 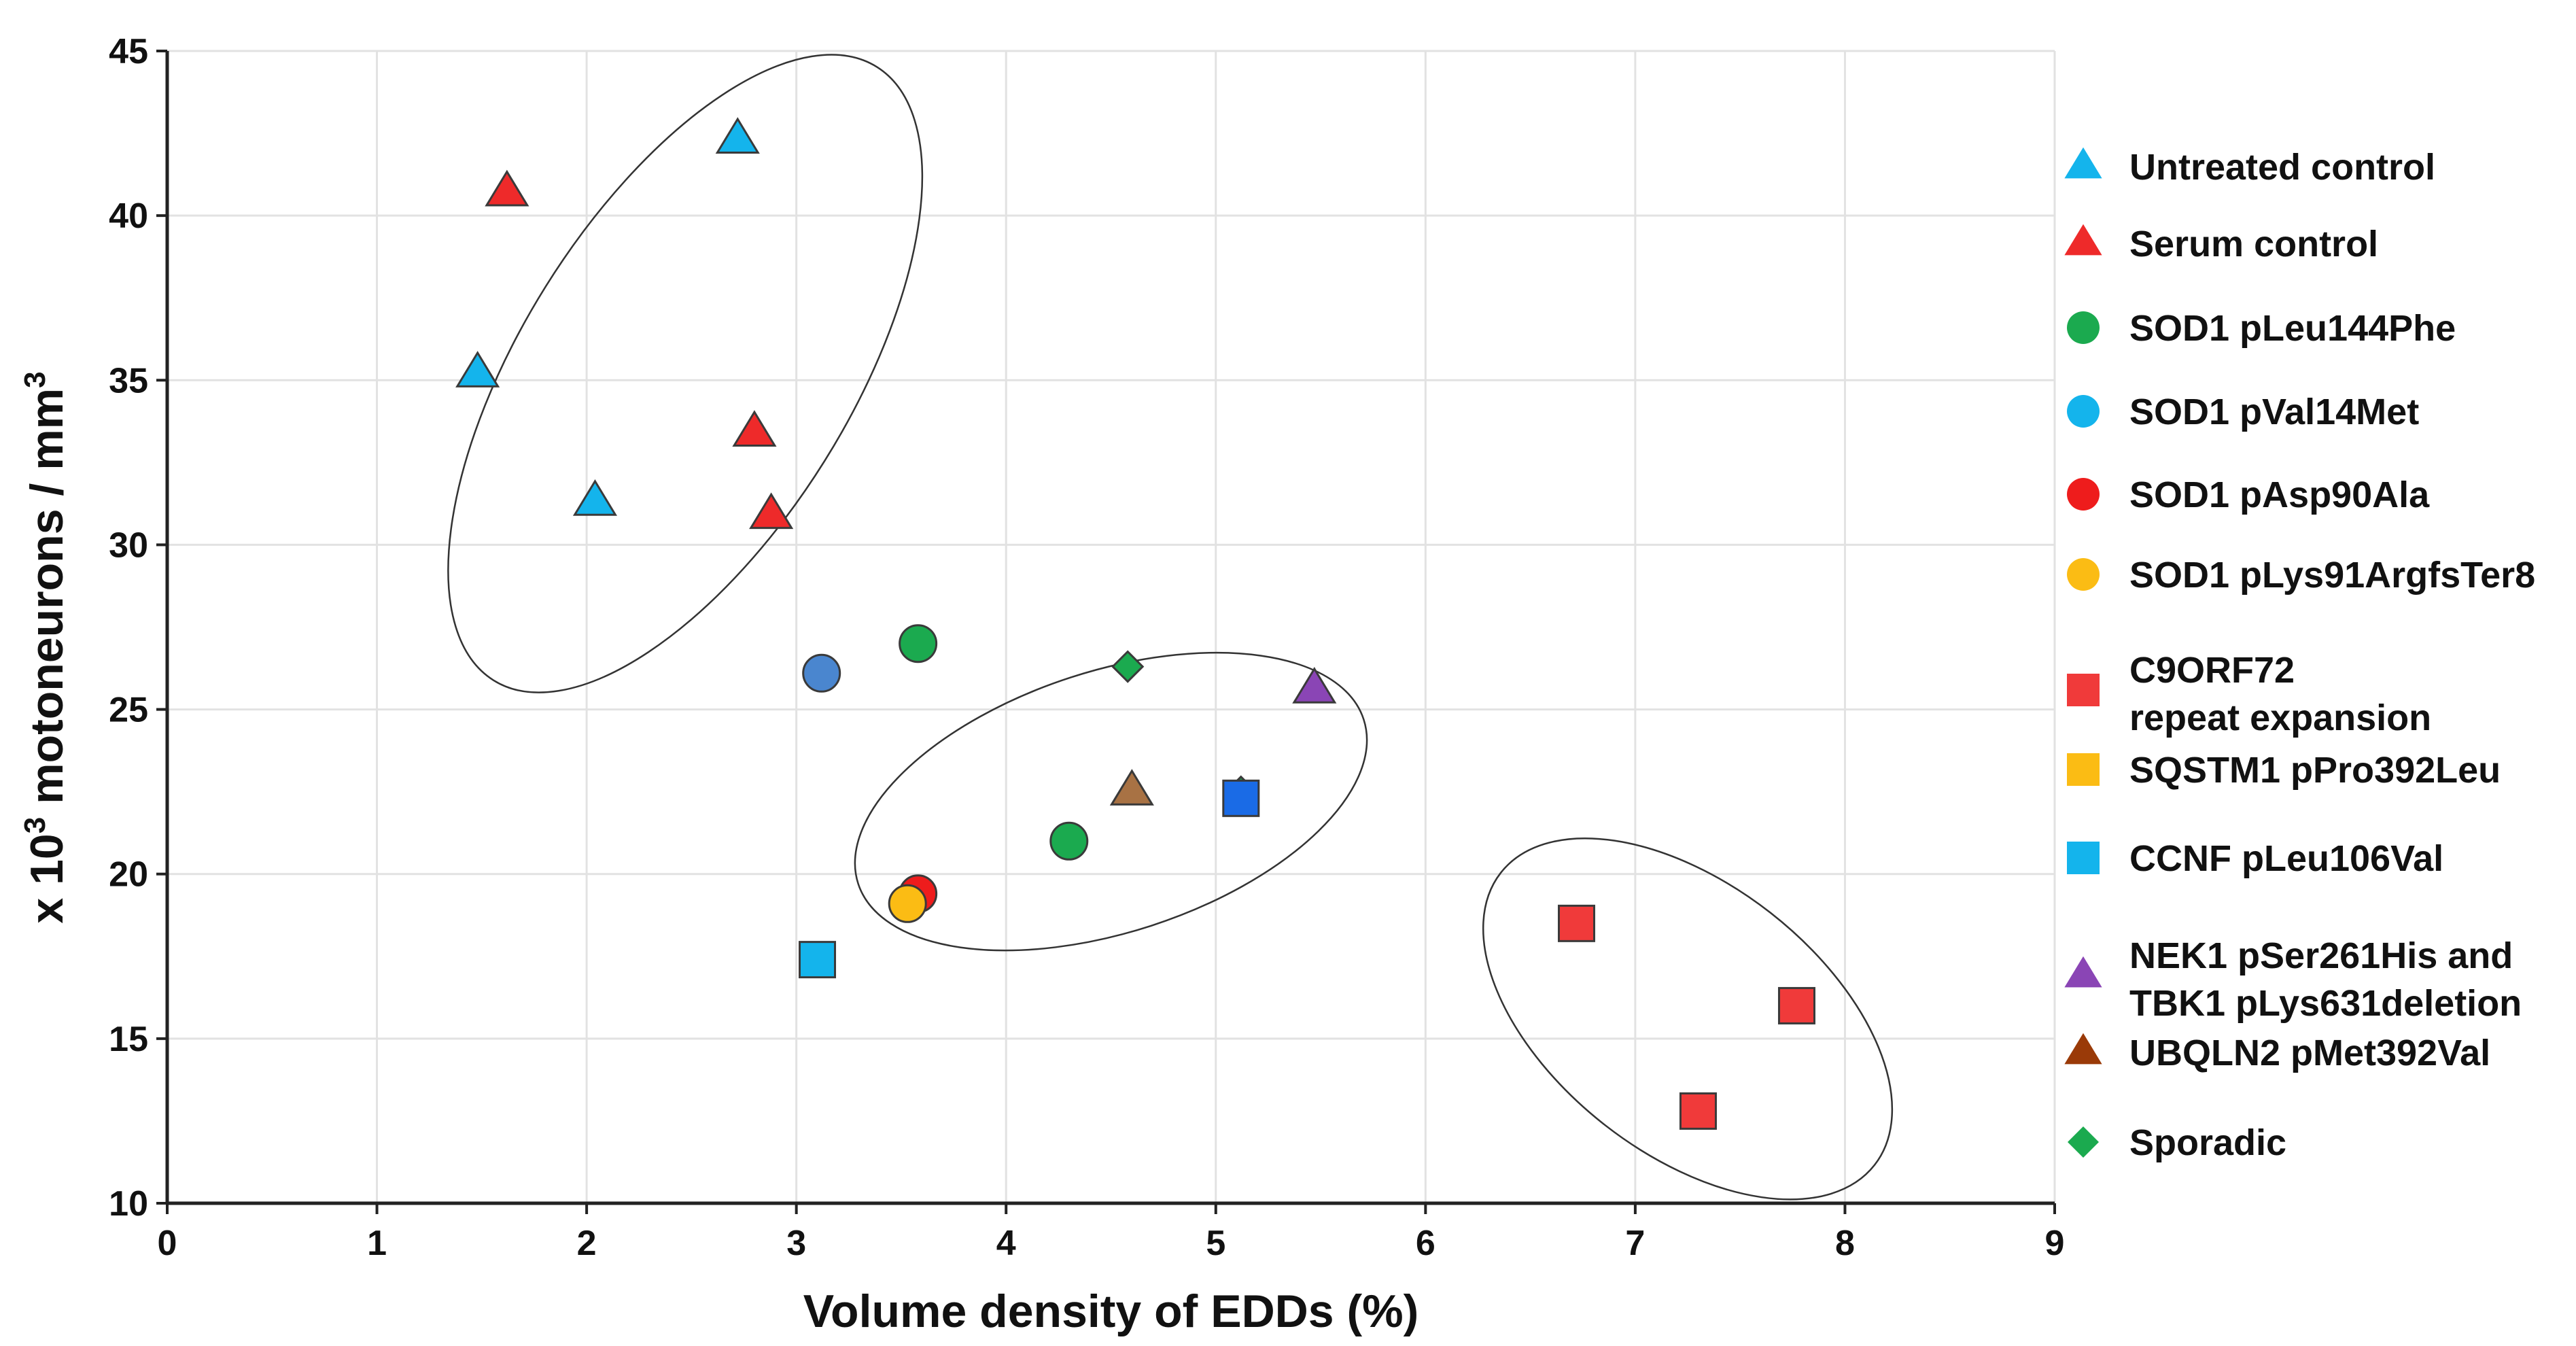 What do you see at coordinates (2292, 329) in the screenshot?
I see `legend-label: SOD1 pLeu144Phe` at bounding box center [2292, 329].